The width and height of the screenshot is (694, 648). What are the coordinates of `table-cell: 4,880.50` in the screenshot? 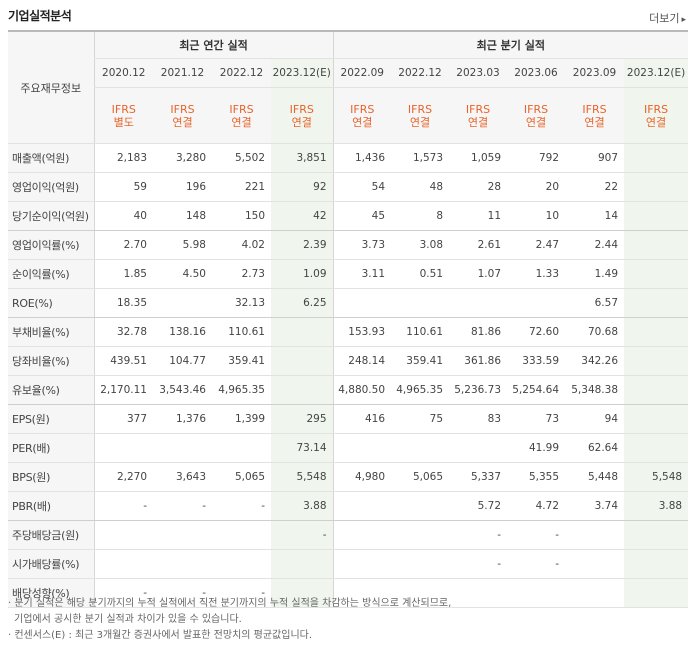 It's located at (362, 390).